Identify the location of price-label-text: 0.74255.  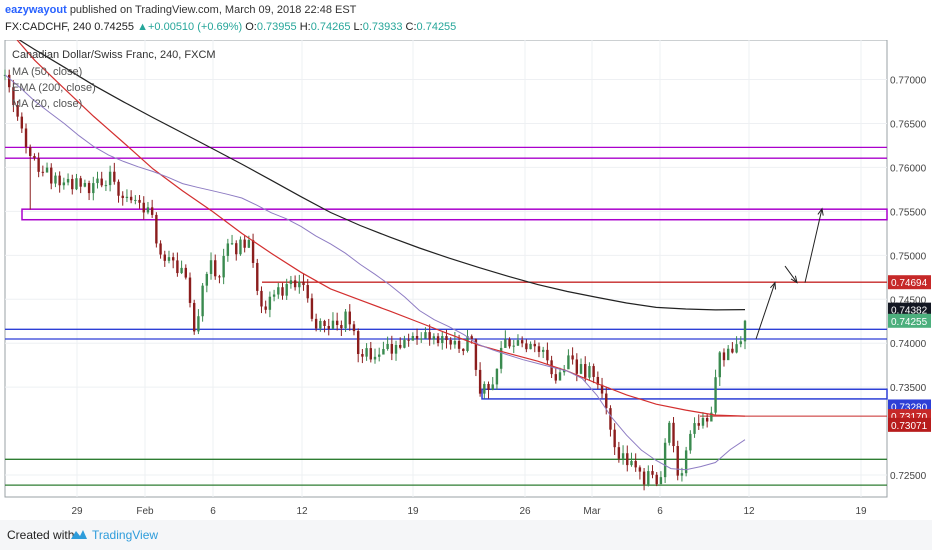
(909, 322).